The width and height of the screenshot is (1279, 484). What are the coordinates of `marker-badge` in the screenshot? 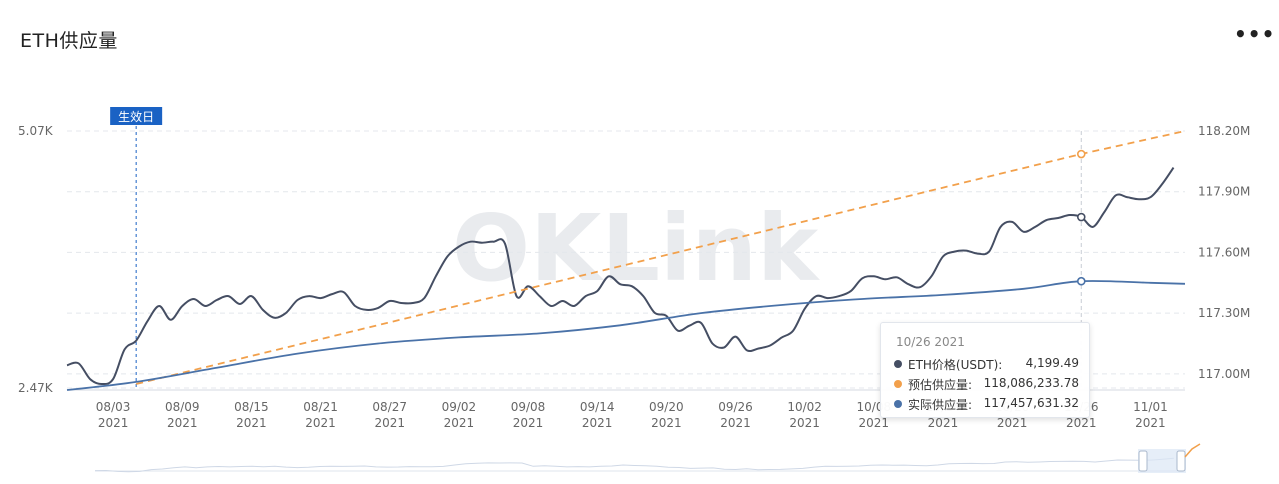 It's located at (136, 116).